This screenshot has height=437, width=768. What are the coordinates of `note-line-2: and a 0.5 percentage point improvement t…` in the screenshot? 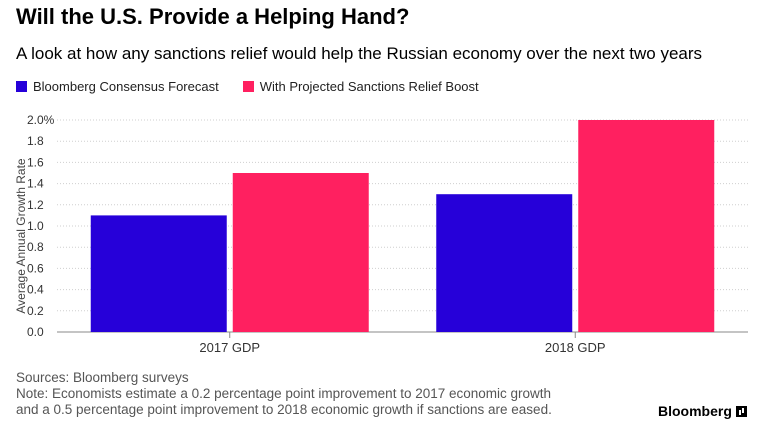 It's located at (284, 409).